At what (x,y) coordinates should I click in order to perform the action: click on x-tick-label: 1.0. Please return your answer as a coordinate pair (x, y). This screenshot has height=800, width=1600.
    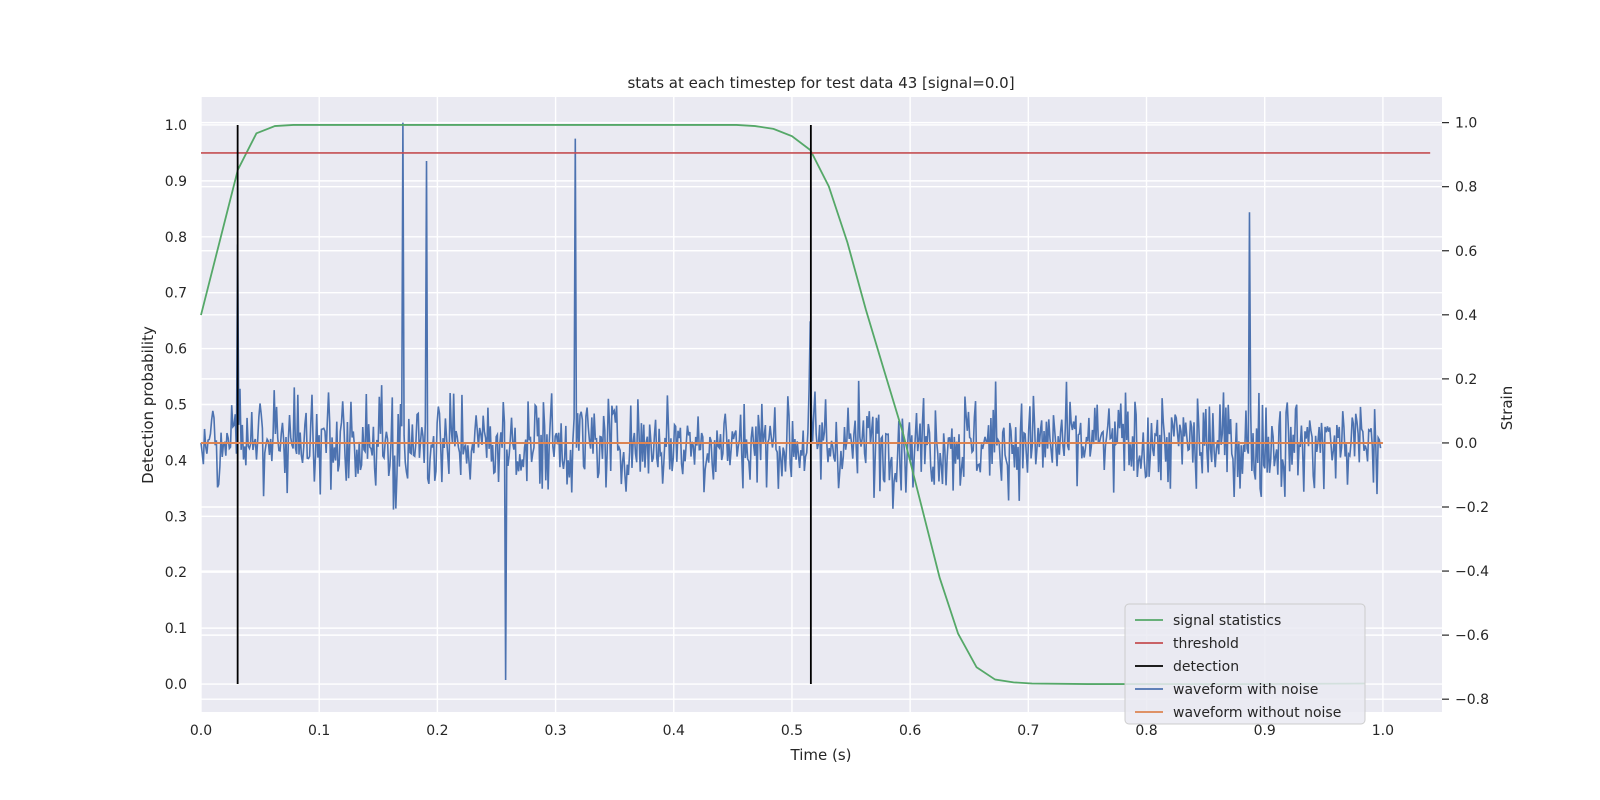
    Looking at the image, I should click on (1383, 731).